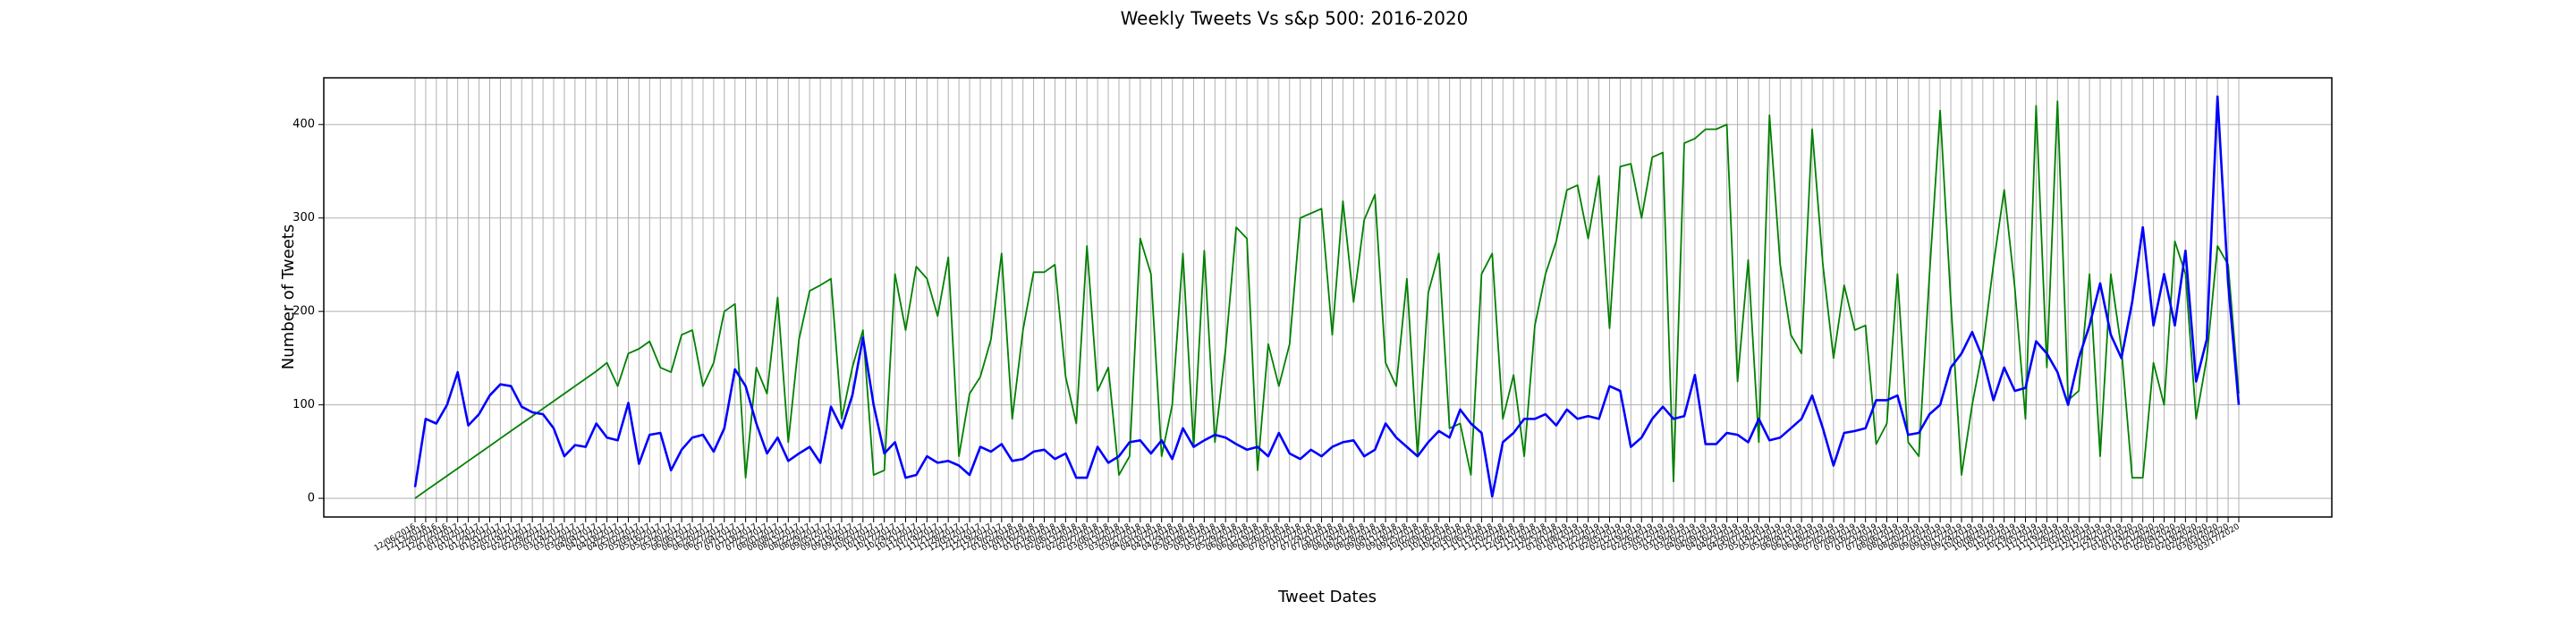  Describe the element at coordinates (311, 498) in the screenshot. I see `y-tick-label: 0` at that location.